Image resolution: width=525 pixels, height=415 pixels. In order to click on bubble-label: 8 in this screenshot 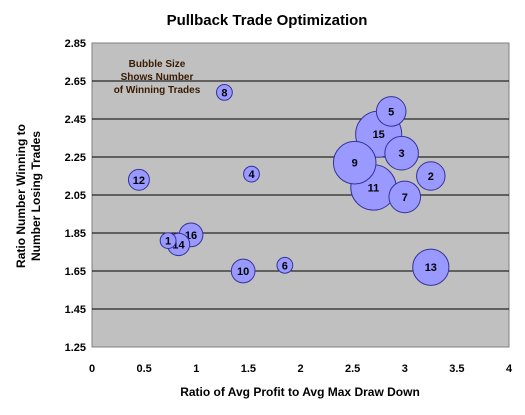, I will do `click(224, 93)`.